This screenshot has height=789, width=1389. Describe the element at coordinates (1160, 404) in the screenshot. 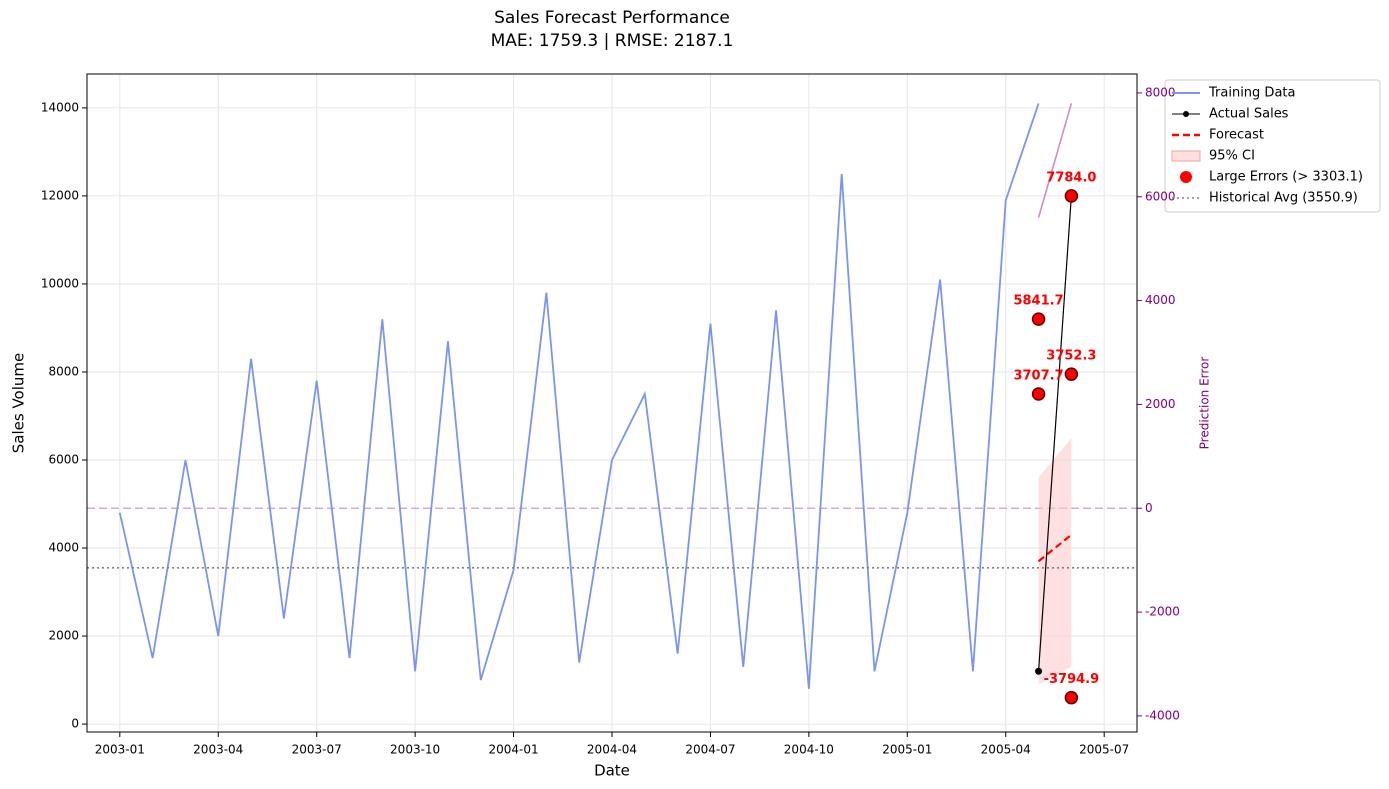

I see `y2-tick-label: 2000` at that location.